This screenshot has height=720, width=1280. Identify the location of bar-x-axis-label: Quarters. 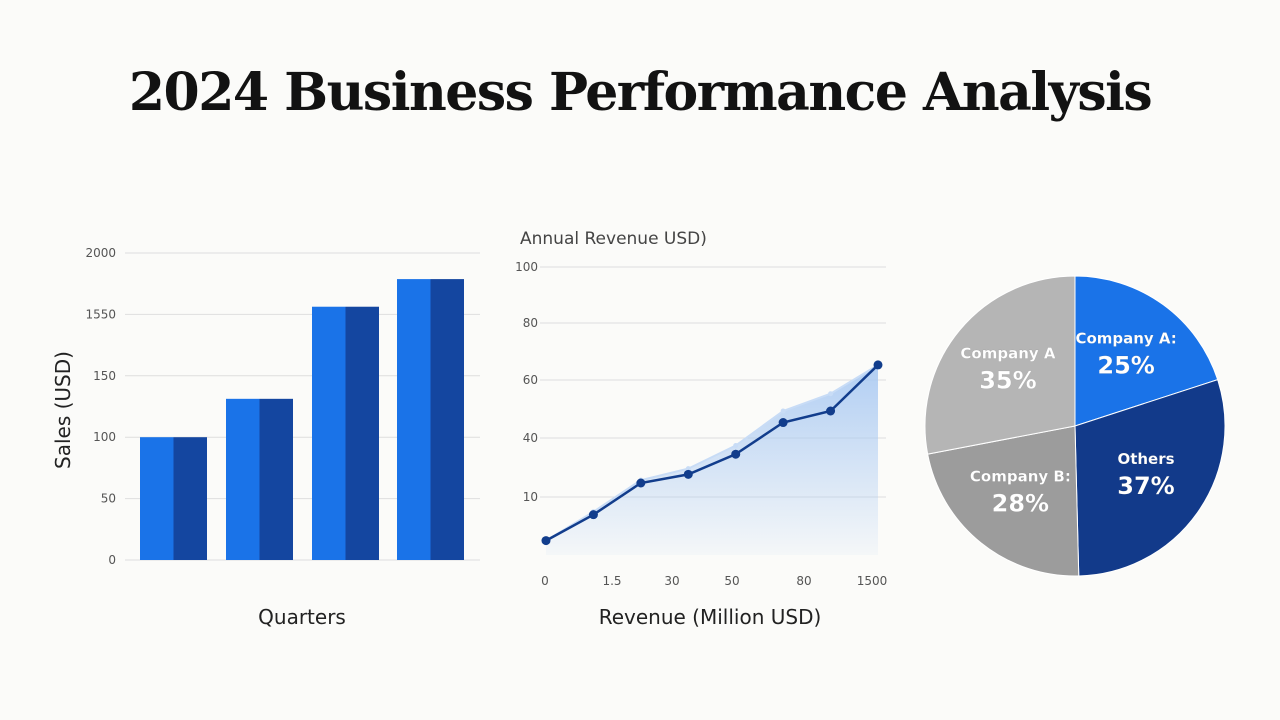
(302, 617).